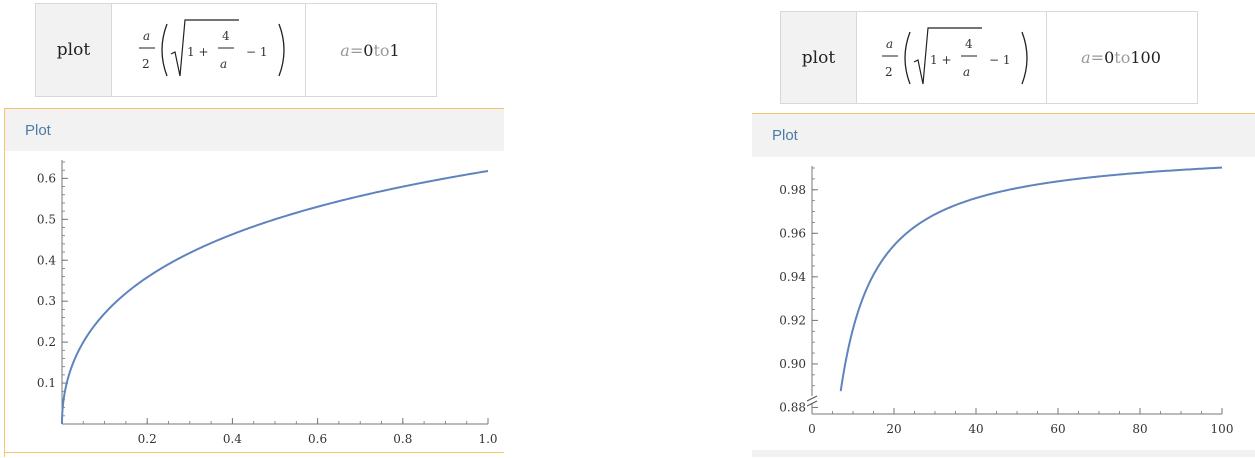 The width and height of the screenshot is (1255, 458). I want to click on input-table-left: plot a 2 1 + 4 a − 1 a = 0 to 1, so click(236, 50).